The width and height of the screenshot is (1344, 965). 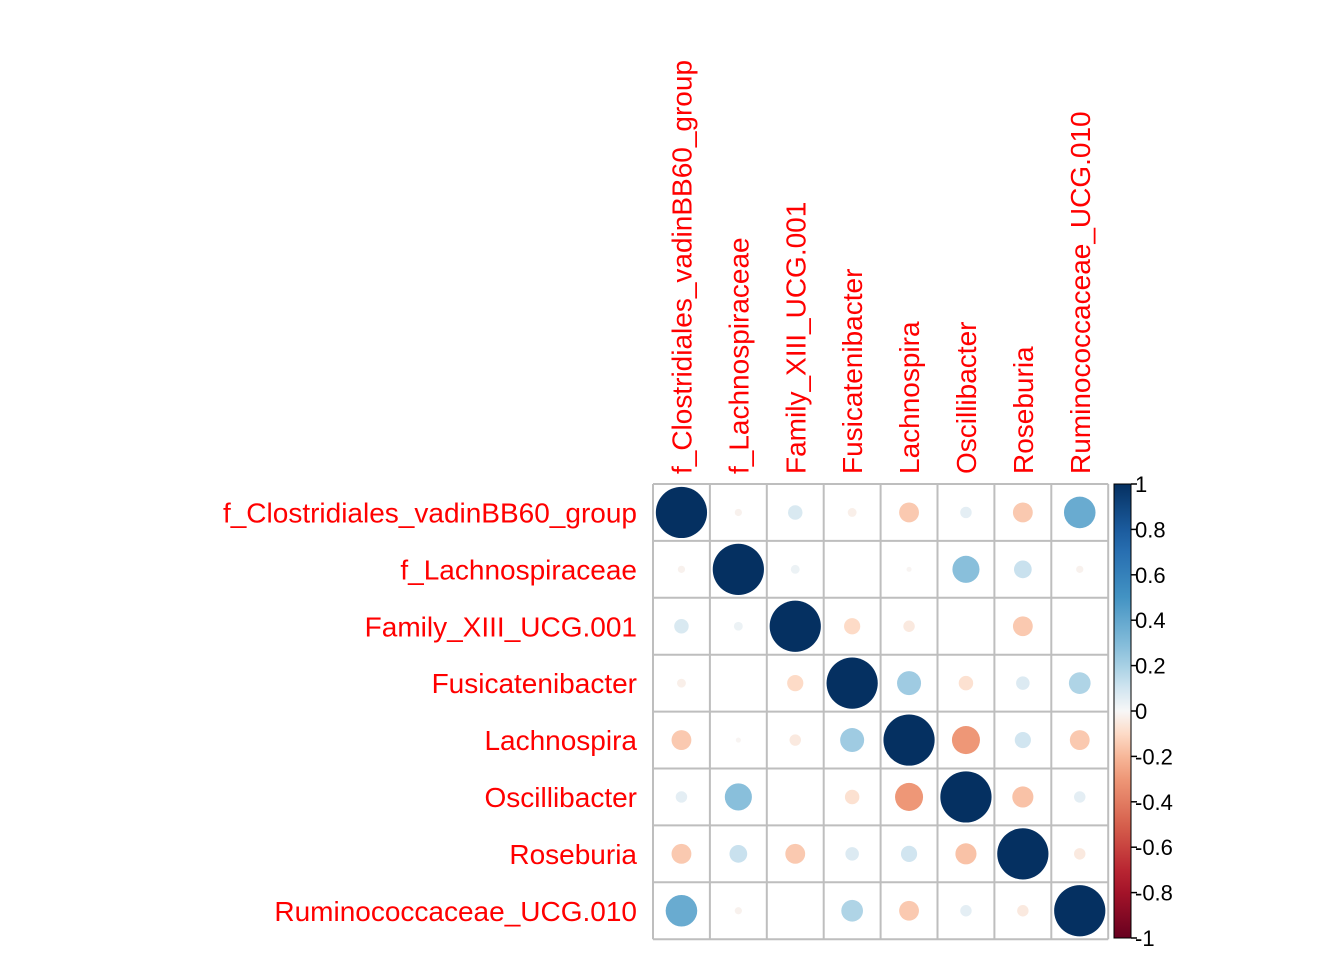 What do you see at coordinates (1154, 802) in the screenshot?
I see `colorbar-tick-label: -0.4` at bounding box center [1154, 802].